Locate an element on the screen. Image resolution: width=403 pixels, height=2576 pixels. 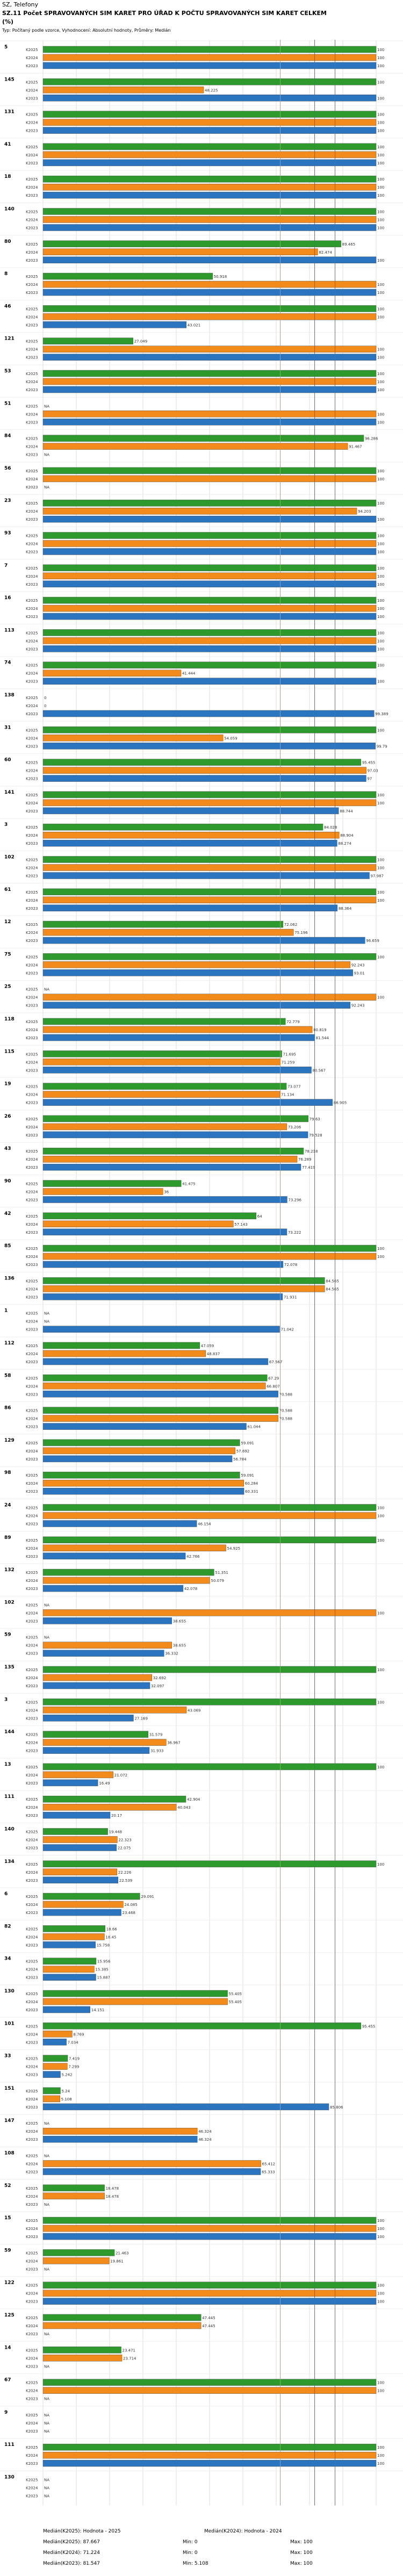
category-label: 31 is located at coordinates (7, 728).